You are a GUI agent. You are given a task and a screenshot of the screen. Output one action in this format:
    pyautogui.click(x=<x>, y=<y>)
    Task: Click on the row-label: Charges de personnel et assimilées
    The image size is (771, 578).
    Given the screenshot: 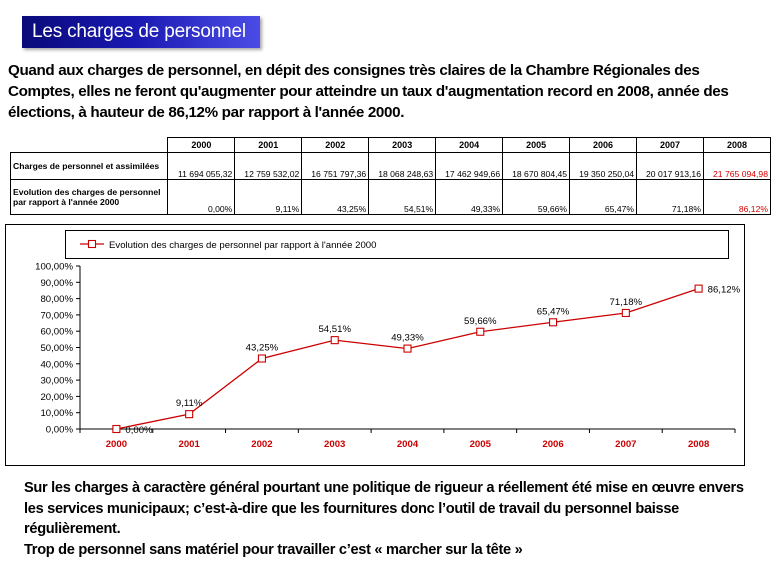 What is the action you would take?
    pyautogui.click(x=89, y=166)
    